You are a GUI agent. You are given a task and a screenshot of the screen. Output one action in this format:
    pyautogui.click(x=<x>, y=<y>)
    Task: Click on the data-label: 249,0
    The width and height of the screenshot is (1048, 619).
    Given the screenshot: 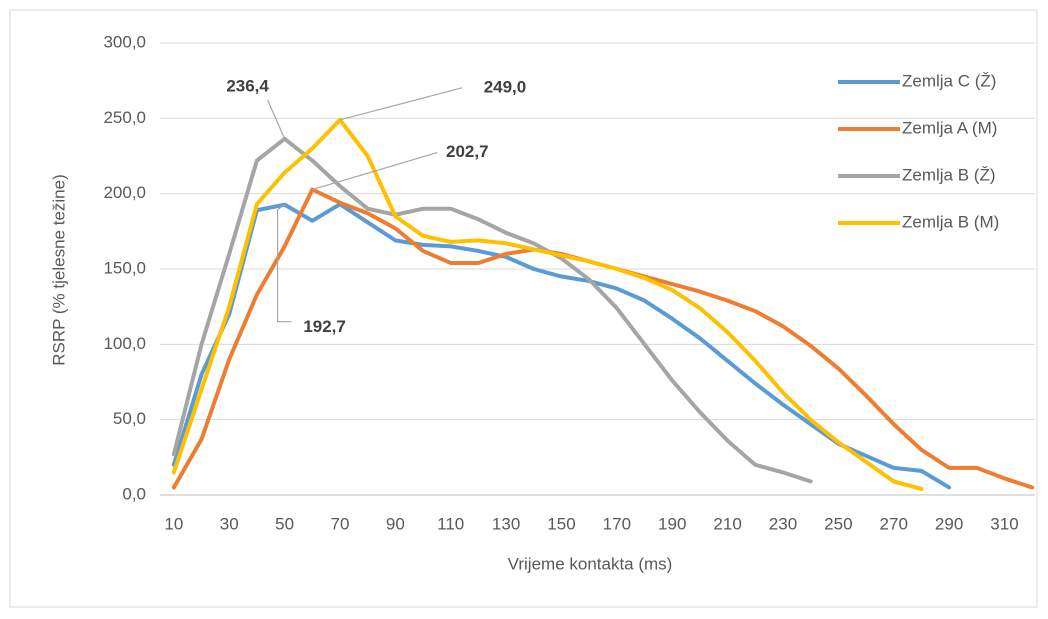 What is the action you would take?
    pyautogui.click(x=505, y=86)
    